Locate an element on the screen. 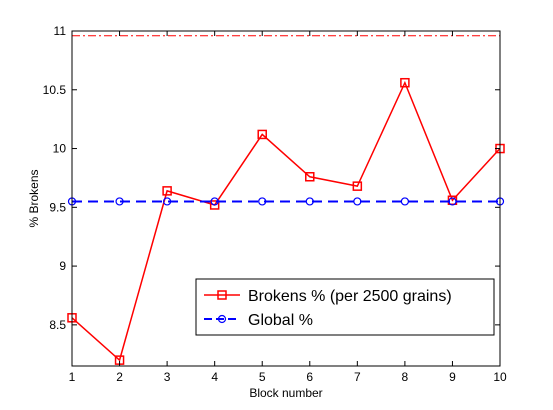 The image size is (553, 410). legend: Brokens % (per 2500 grains) Global % is located at coordinates (345, 307).